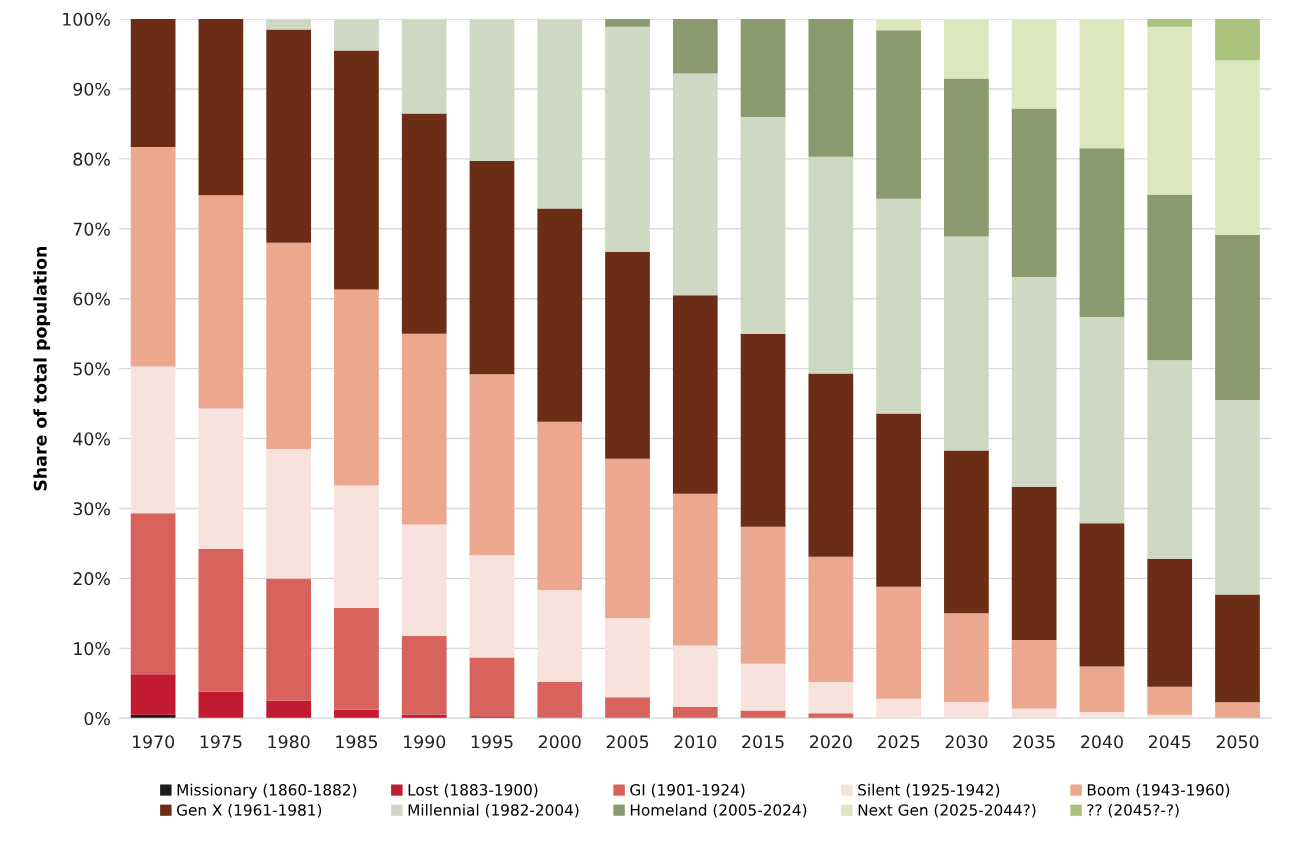 This screenshot has width=1296, height=845. What do you see at coordinates (91, 229) in the screenshot?
I see `y-tick-label: 70%` at bounding box center [91, 229].